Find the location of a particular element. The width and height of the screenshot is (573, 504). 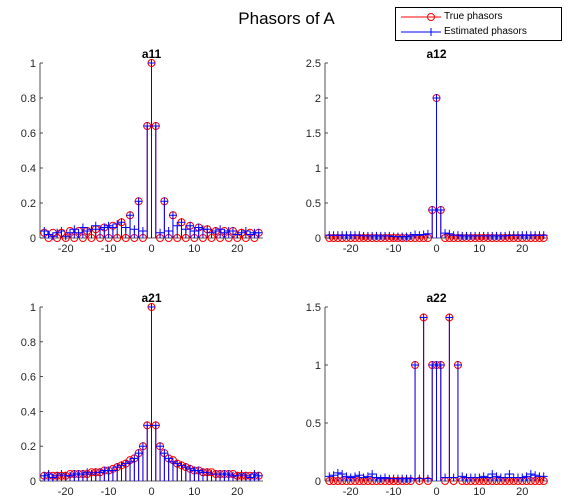

legend-item-estimated: Estimated phasors is located at coordinates (478, 32).